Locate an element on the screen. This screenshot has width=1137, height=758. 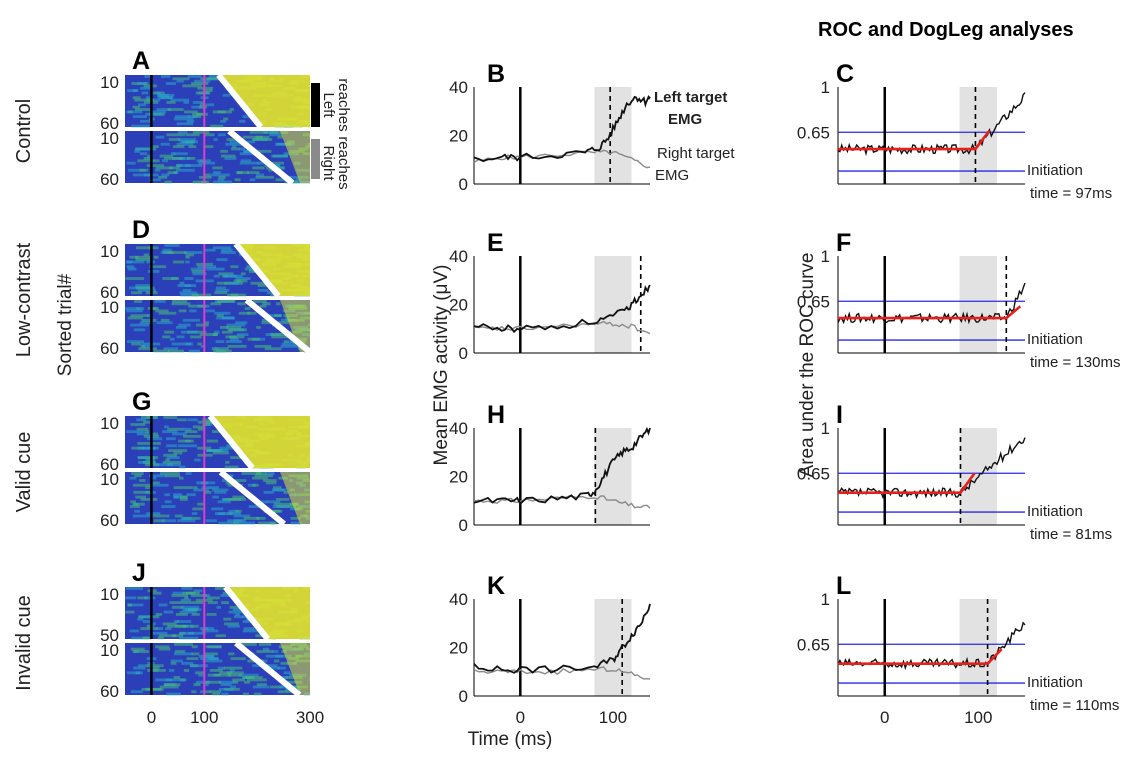
panel-label: F is located at coordinates (843, 243).